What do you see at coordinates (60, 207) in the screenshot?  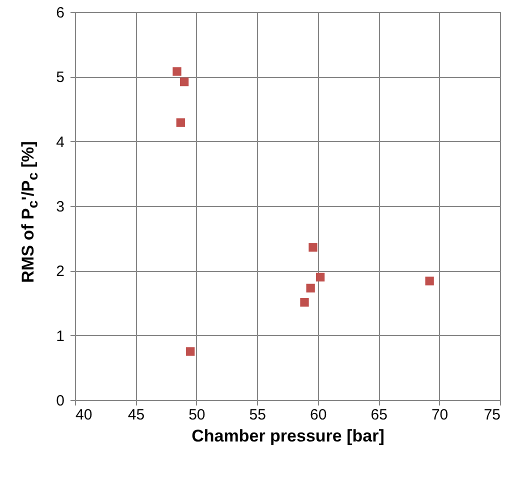 I see `y-tick-label: 3` at bounding box center [60, 207].